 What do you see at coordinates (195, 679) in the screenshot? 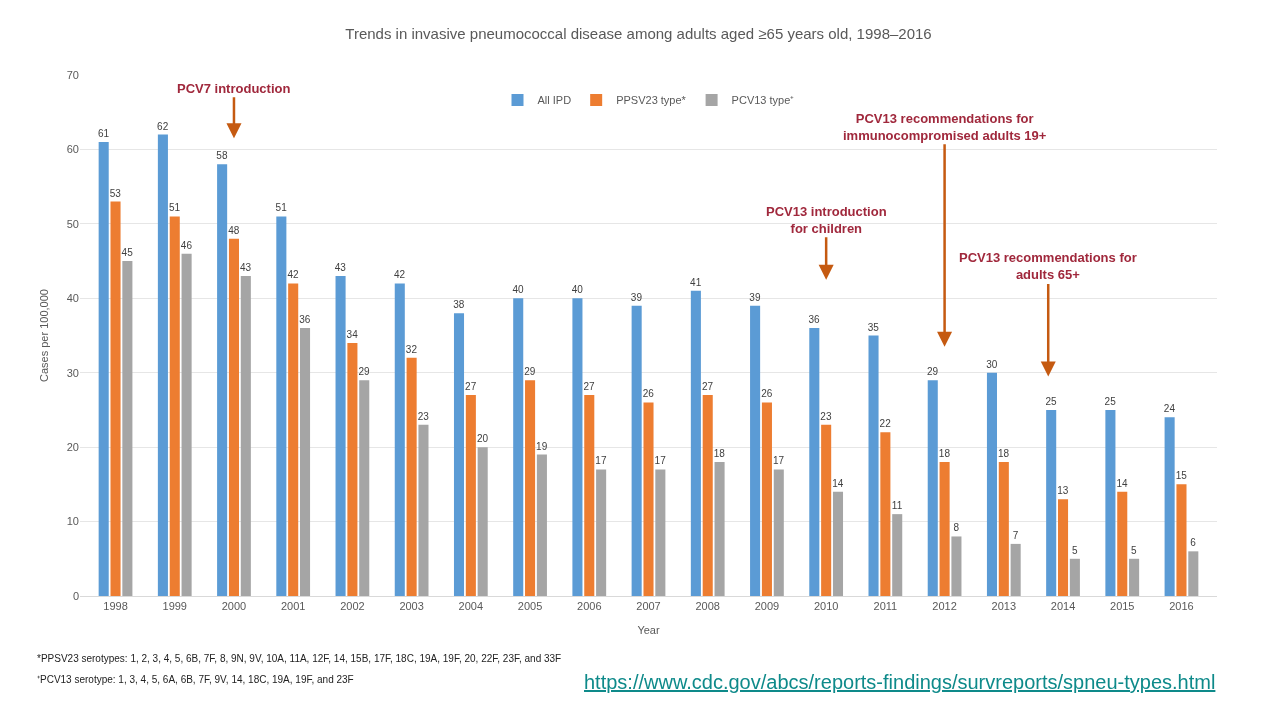
I see `text: ⁺PCV13 serotype: 1, 3, 4, 5, 6A, 6B, 7F, 9V, 14, 18C, 19A, 19F, and 23F` at bounding box center [195, 679].